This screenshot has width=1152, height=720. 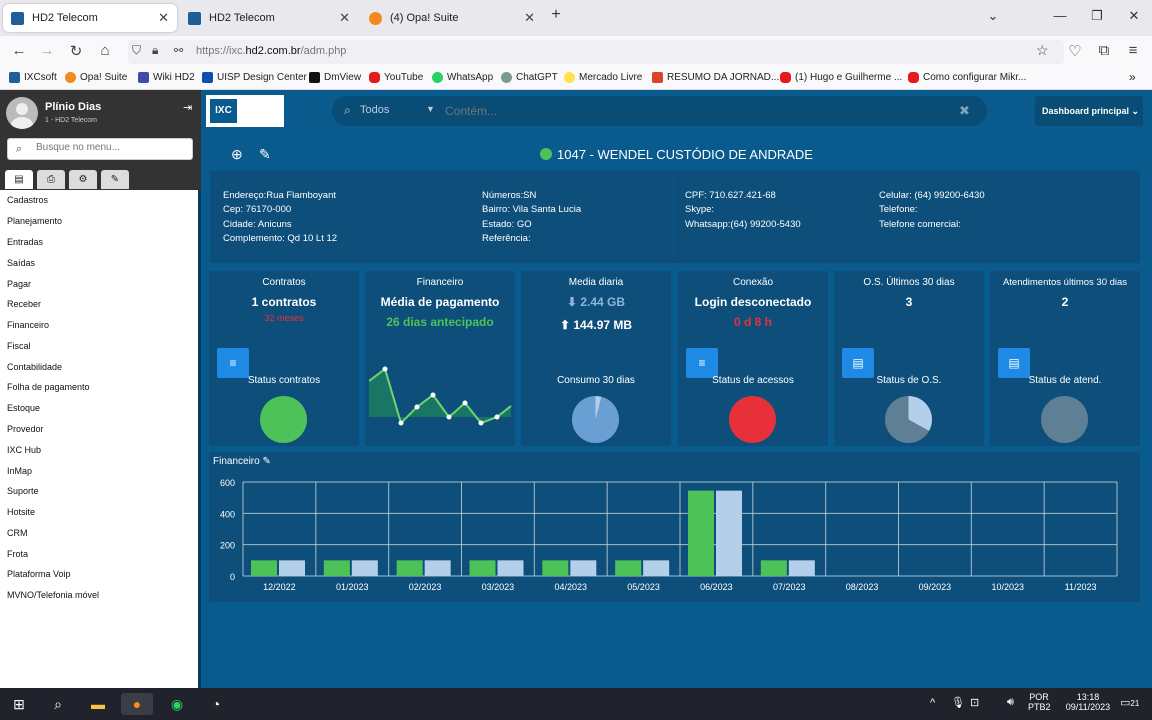 I want to click on url-bar: ⛉ 🔒︎ ⚯ https://ixc.hd2.com.br/adm.php ☆, so click(x=596, y=52).